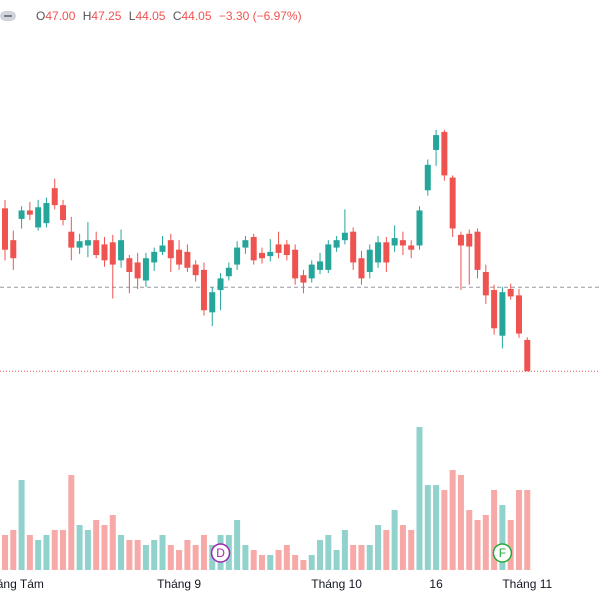 The image size is (600, 600). Describe the element at coordinates (60, 16) in the screenshot. I see `open-value: 47.00` at that location.